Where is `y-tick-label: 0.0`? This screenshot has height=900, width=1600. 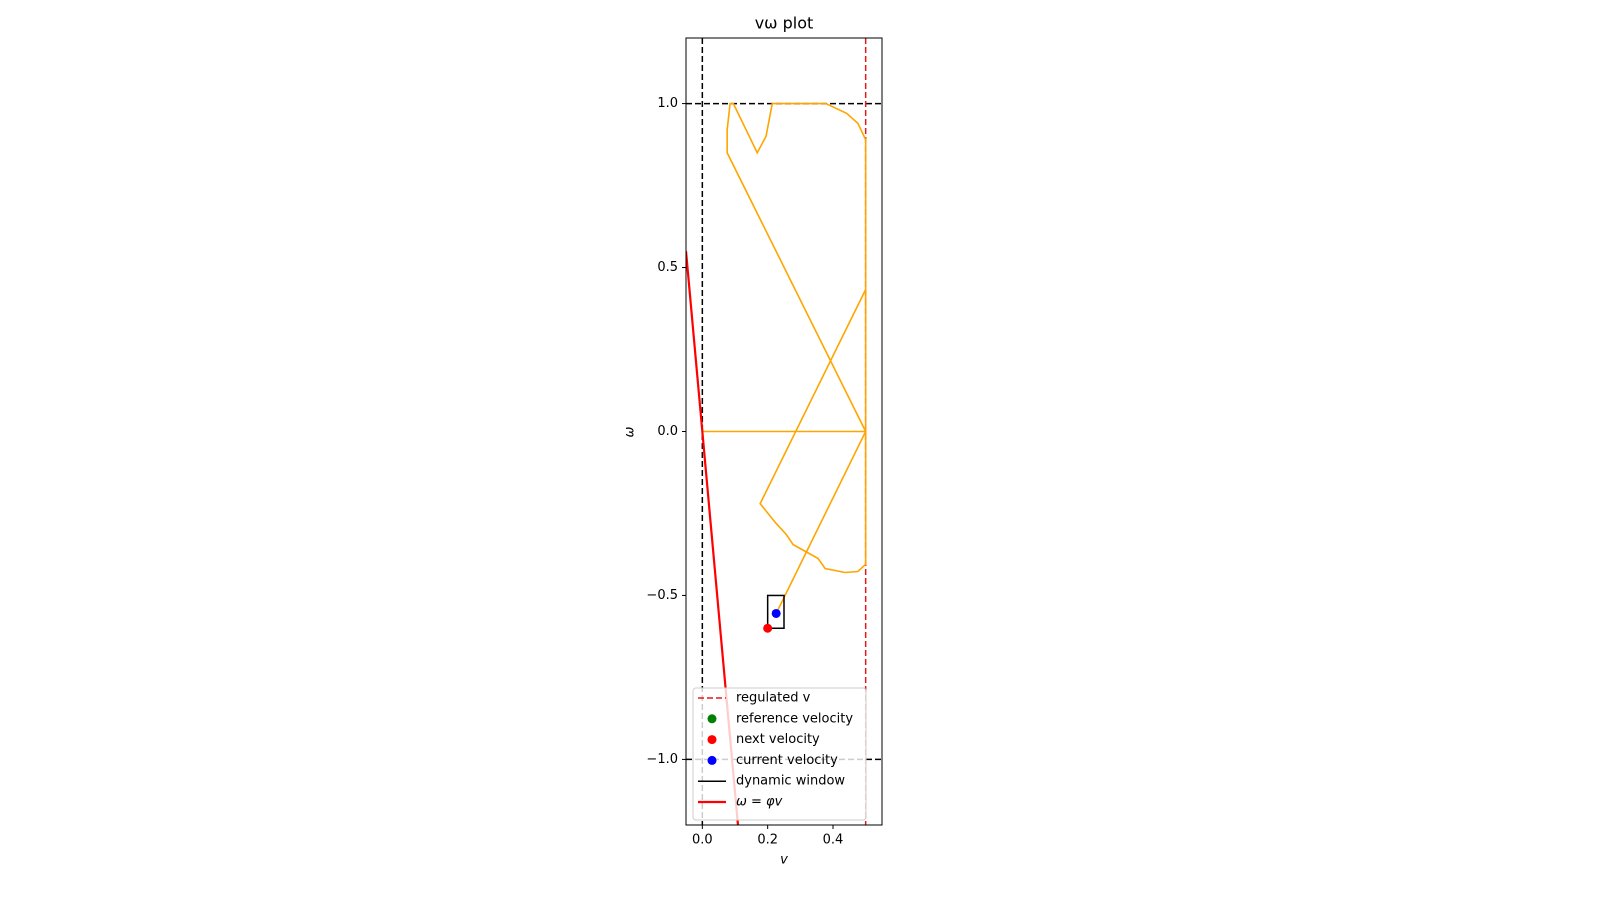
y-tick-label: 0.0 is located at coordinates (667, 431).